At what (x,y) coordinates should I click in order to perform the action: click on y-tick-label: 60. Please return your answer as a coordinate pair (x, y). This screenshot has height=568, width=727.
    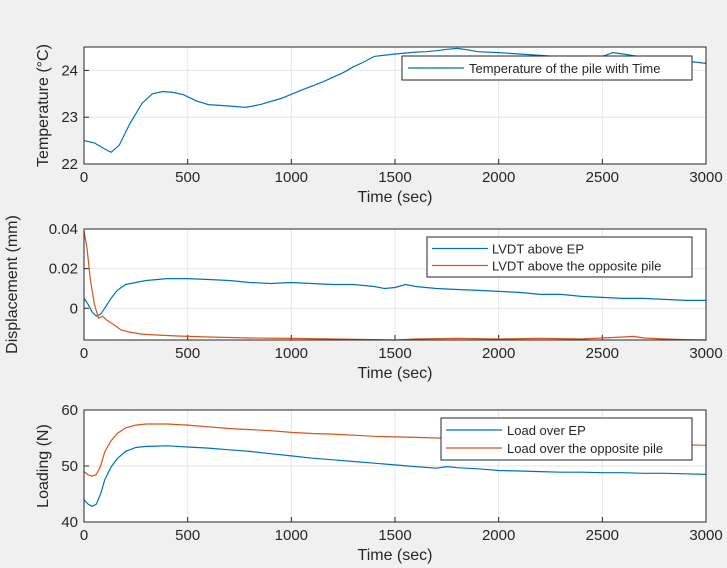
    Looking at the image, I should click on (69, 410).